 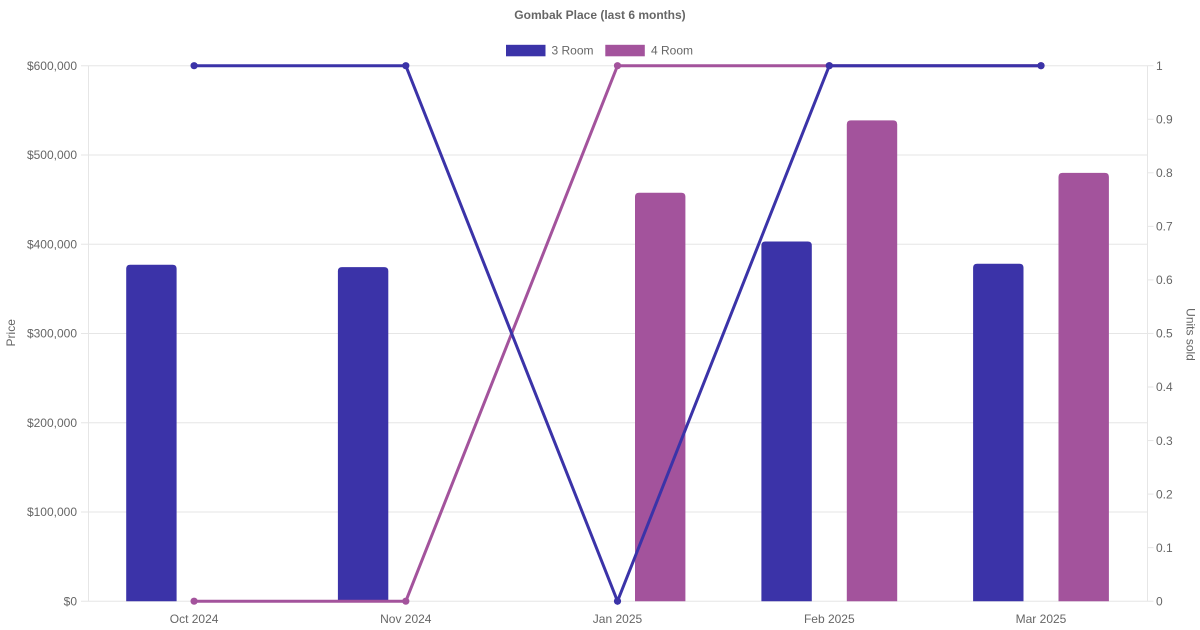 I want to click on svg-text: 3 Room, so click(x=573, y=51).